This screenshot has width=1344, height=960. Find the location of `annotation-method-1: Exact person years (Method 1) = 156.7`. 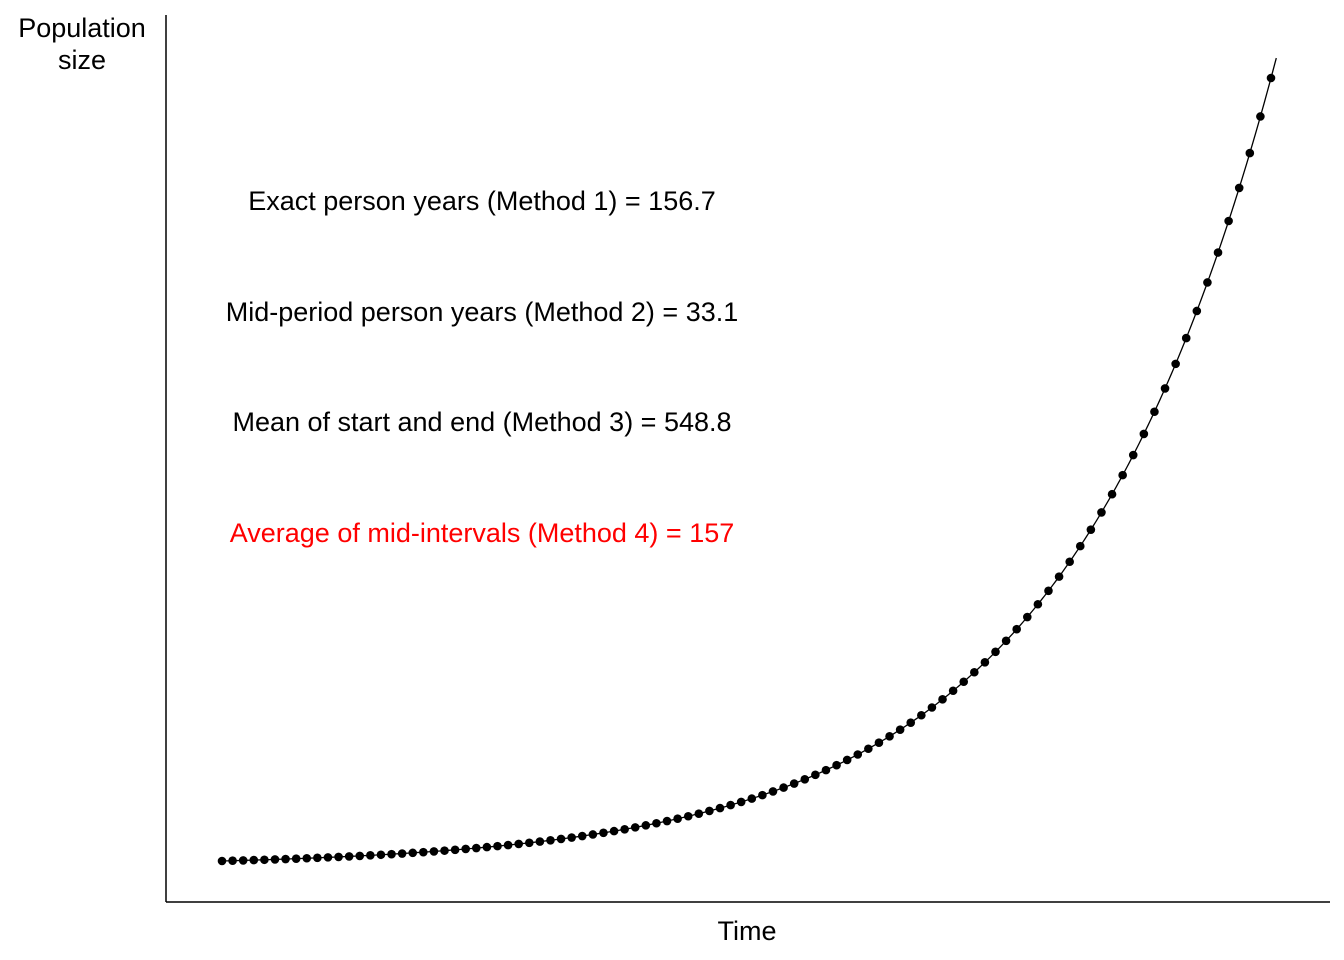

annotation-method-1: Exact person years (Method 1) = 156.7 is located at coordinates (482, 201).